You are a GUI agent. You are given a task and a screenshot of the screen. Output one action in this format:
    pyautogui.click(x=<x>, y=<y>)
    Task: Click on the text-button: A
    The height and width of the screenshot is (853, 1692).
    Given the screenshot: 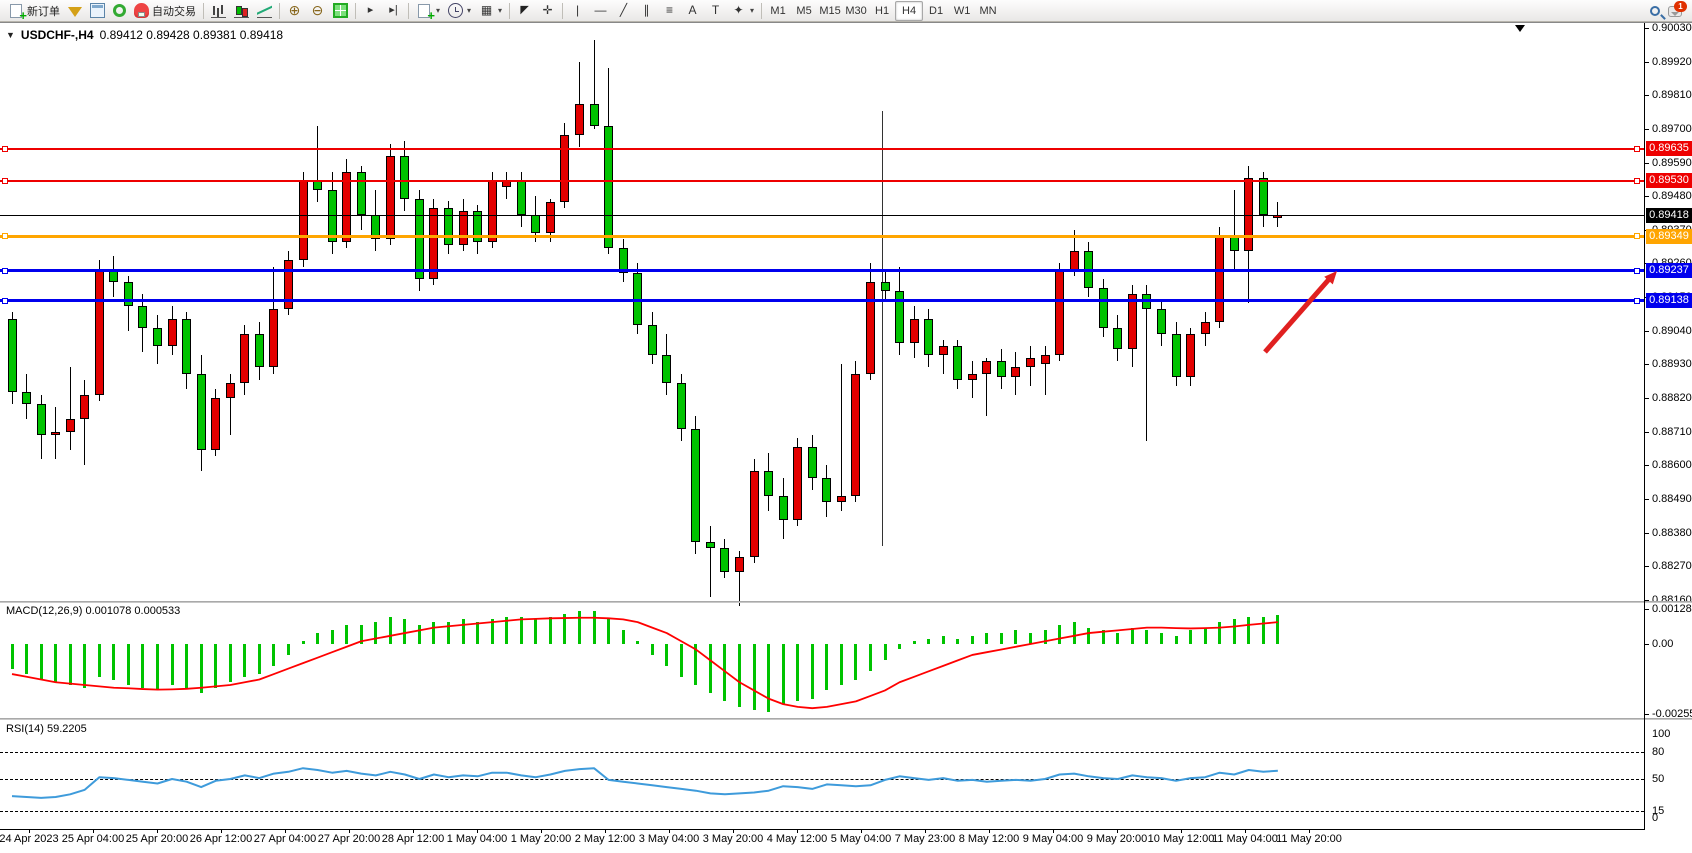 What is the action you would take?
    pyautogui.click(x=692, y=11)
    